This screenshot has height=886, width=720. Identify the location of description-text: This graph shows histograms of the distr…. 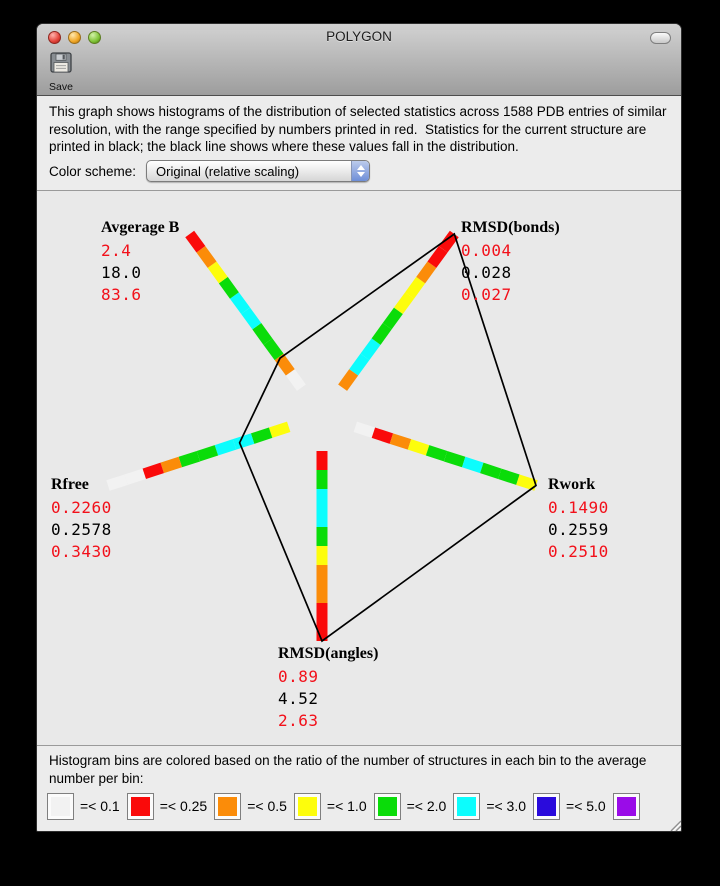
(360, 129).